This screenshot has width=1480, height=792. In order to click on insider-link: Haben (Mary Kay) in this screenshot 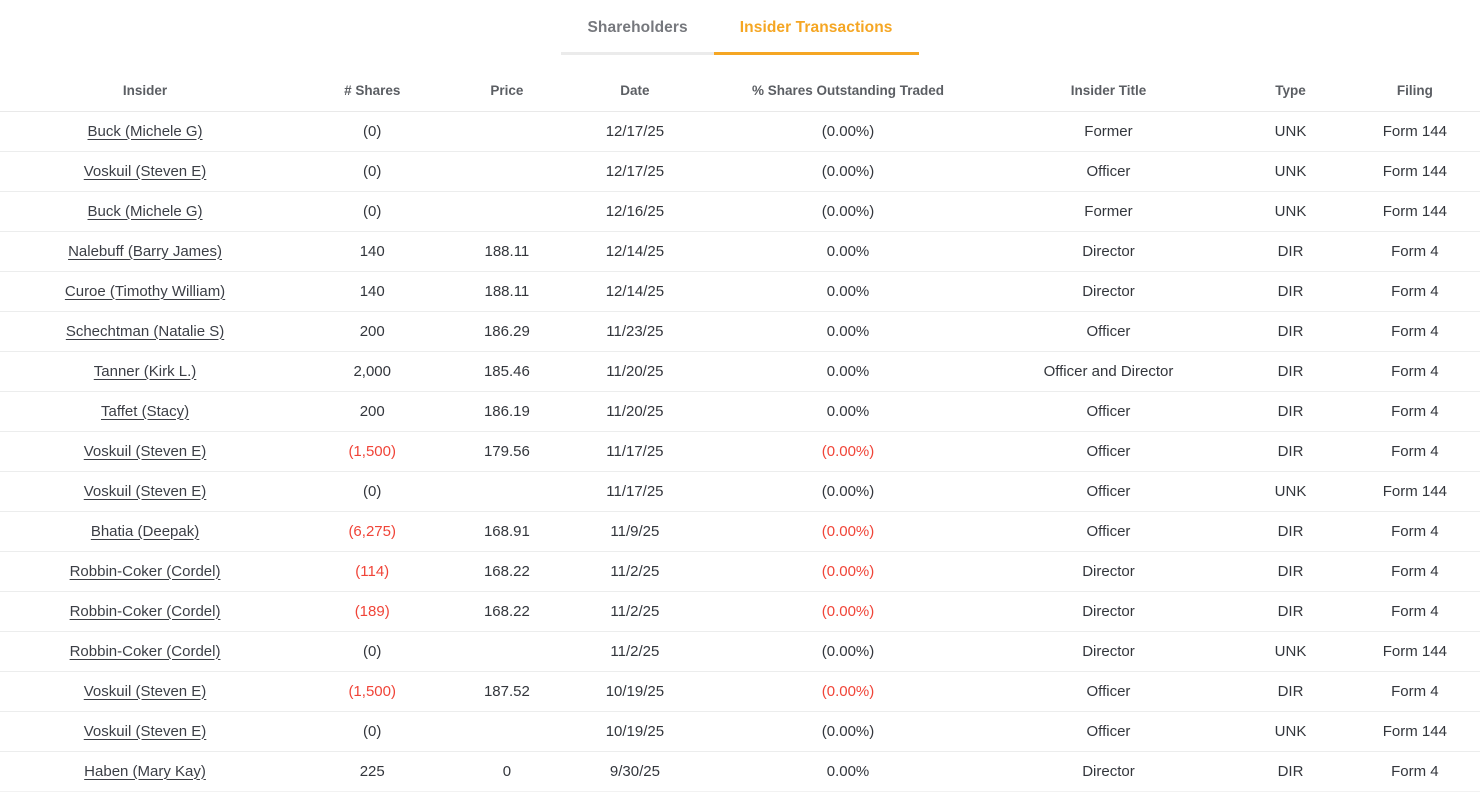, I will do `click(145, 771)`.